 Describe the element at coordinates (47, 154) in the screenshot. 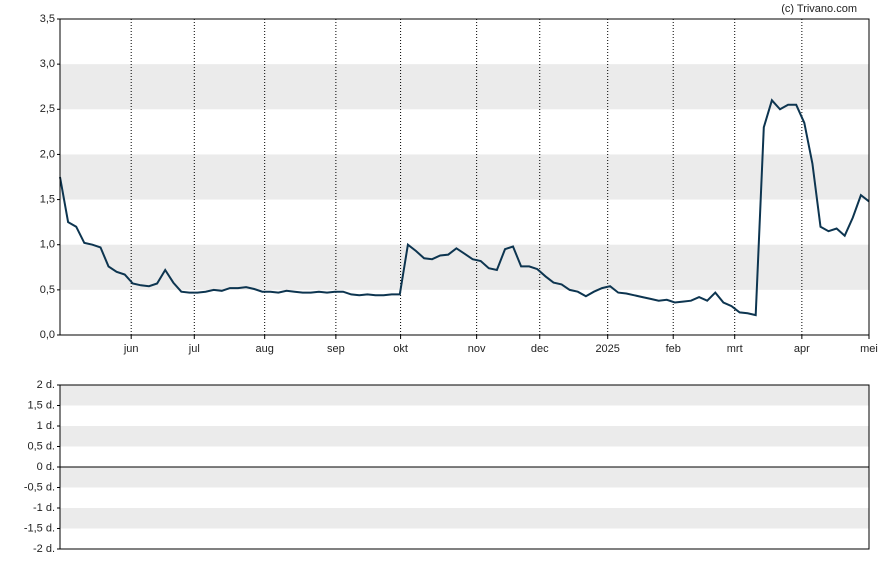

I see `y-tick-label: 2,0` at that location.